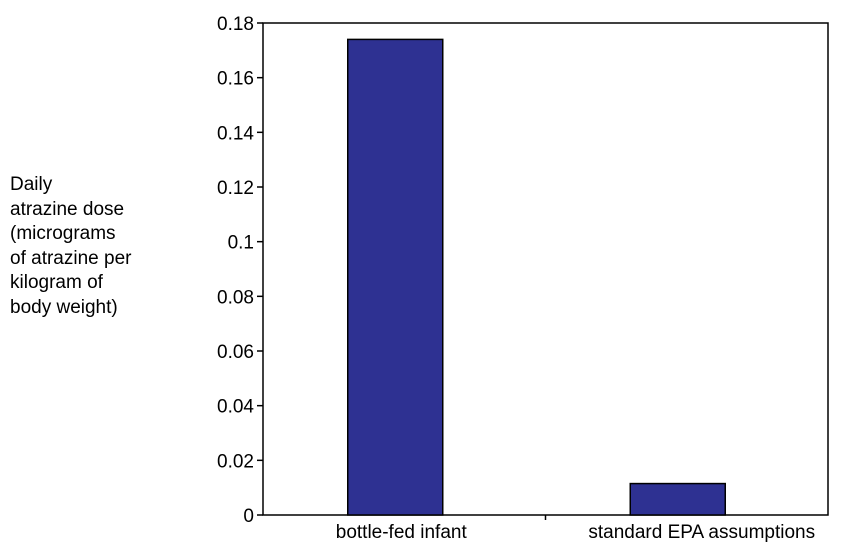 Image resolution: width=841 pixels, height=542 pixels. I want to click on y-tick-label: 0.08, so click(235, 297).